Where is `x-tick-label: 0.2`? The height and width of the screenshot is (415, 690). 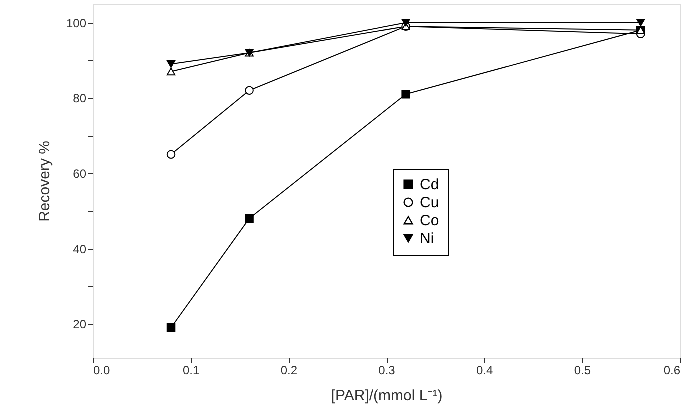
x-tick-label: 0.2 is located at coordinates (289, 371).